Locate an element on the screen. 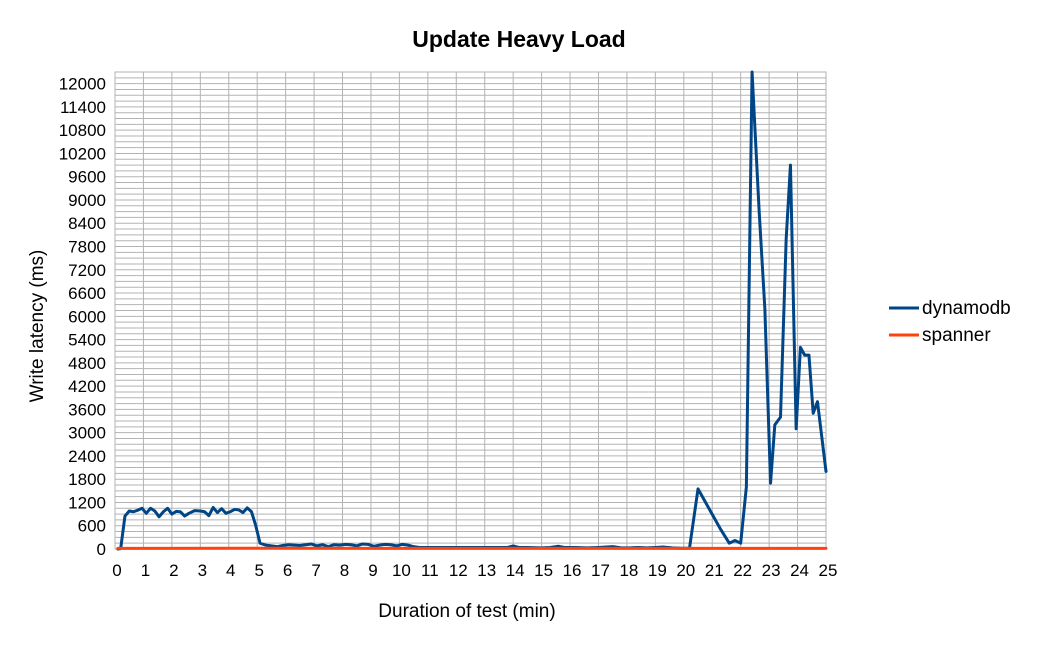 Image resolution: width=1037 pixels, height=645 pixels. y-tick-label: 7200 is located at coordinates (87, 270).